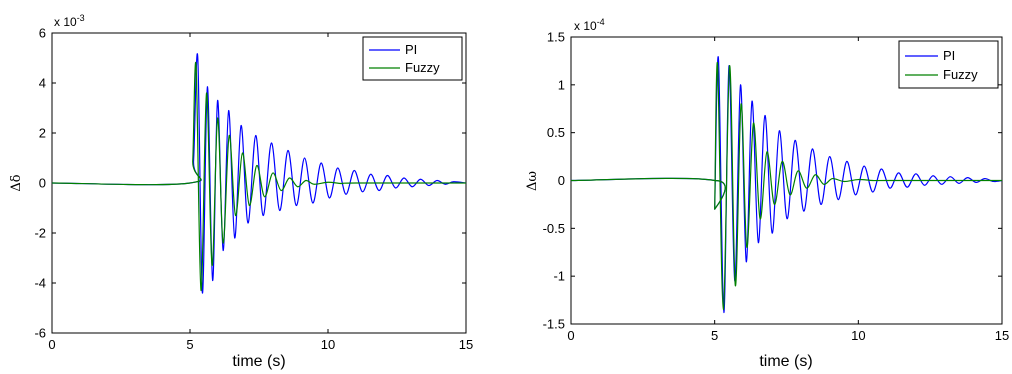  What do you see at coordinates (556, 132) in the screenshot?
I see `ytick-label-right-4: 0.5` at bounding box center [556, 132].